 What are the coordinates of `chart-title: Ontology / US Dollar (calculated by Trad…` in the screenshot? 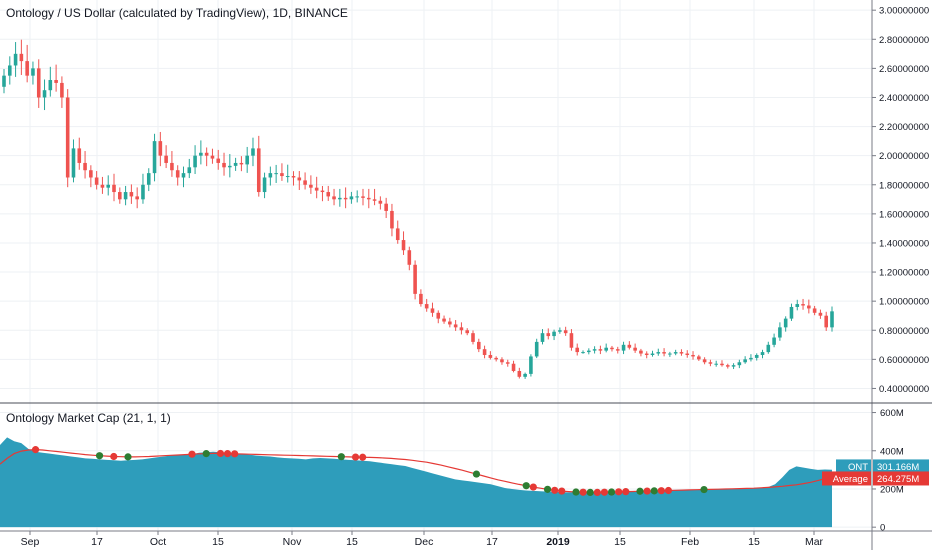 It's located at (177, 13).